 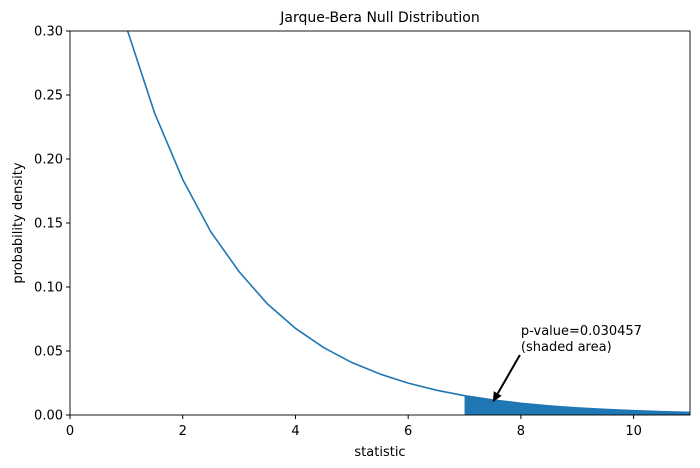 What do you see at coordinates (48, 416) in the screenshot?
I see `y-tick-label: 0.00` at bounding box center [48, 416].